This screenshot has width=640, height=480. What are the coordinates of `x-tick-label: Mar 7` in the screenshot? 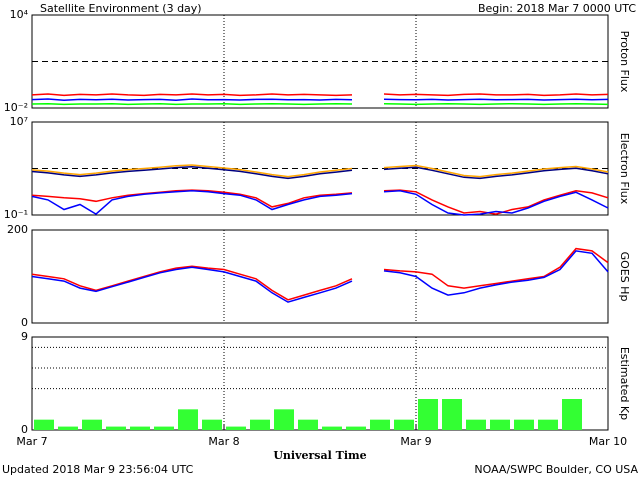 It's located at (31, 441).